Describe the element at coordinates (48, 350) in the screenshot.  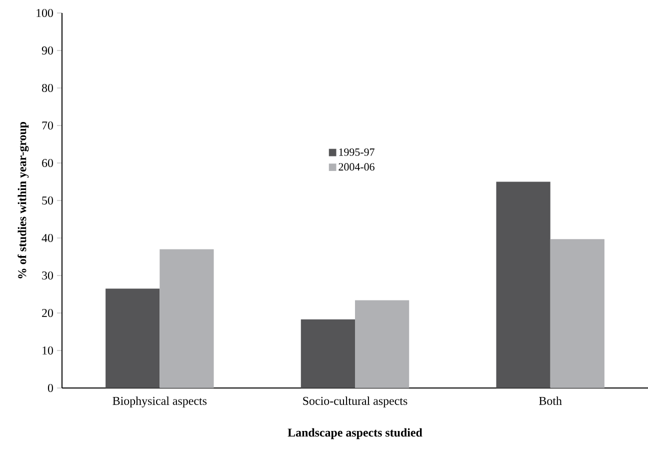
I see `y-tick-label: 10` at that location.